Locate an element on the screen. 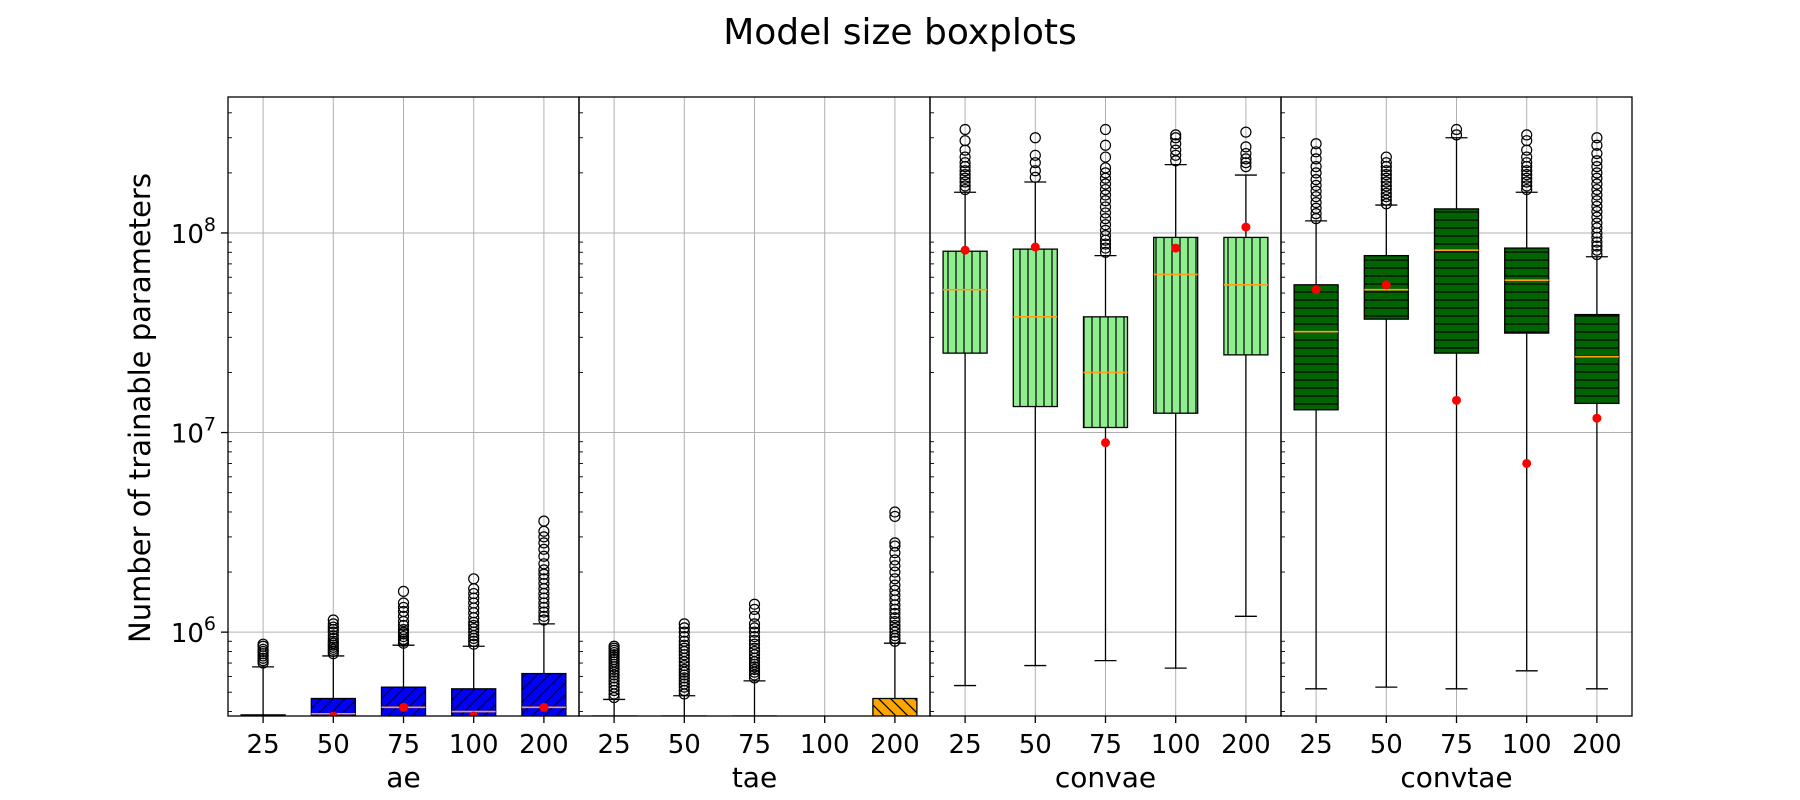  panel-label-convtae: convtae is located at coordinates (1456, 777).